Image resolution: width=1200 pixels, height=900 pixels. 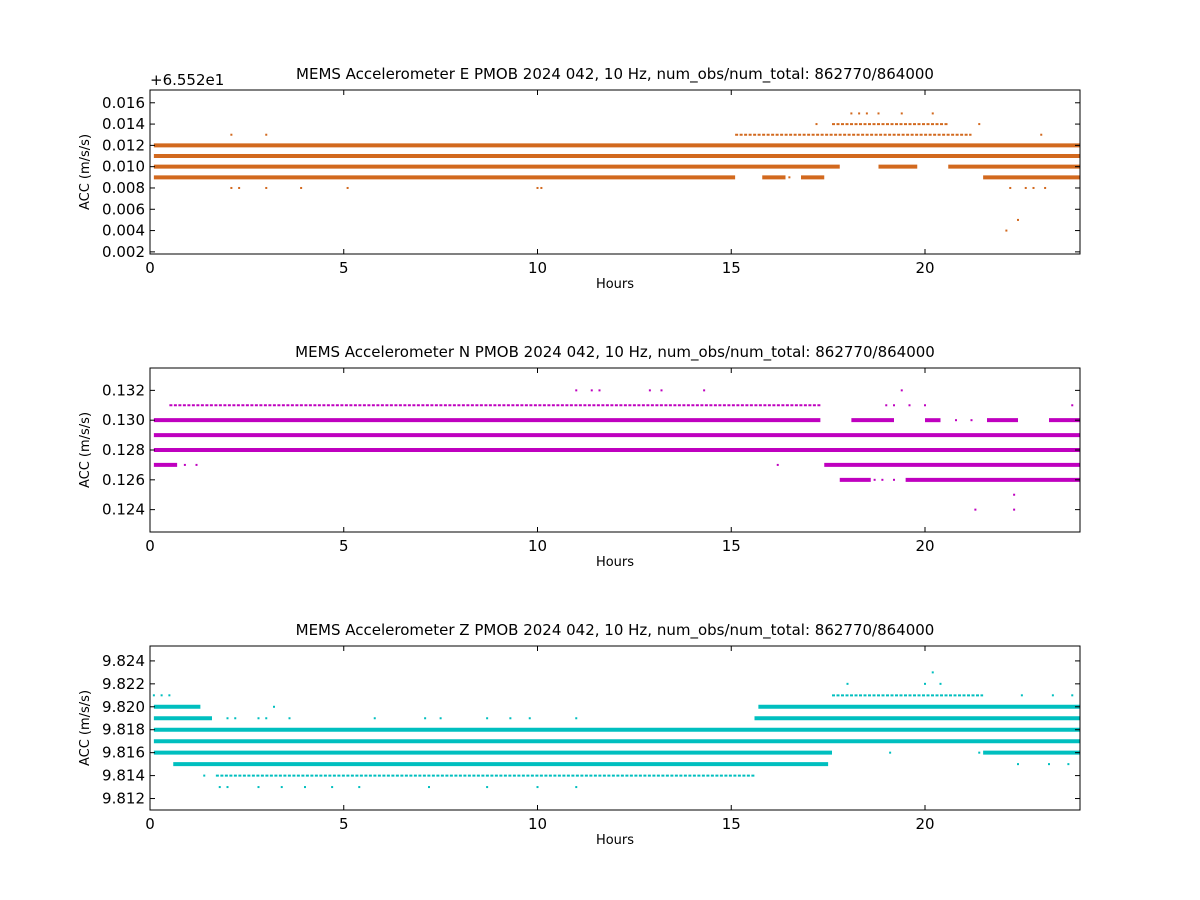 I want to click on y-tick-label: 0.006, so click(x=123, y=209).